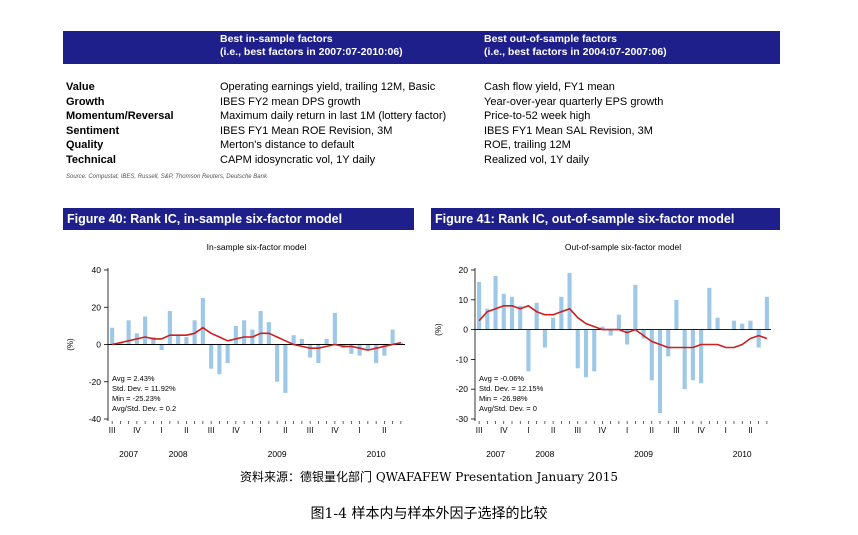 The image size is (858, 535). Describe the element at coordinates (133, 378) in the screenshot. I see `stat-label: Avg = 2.43%` at that location.